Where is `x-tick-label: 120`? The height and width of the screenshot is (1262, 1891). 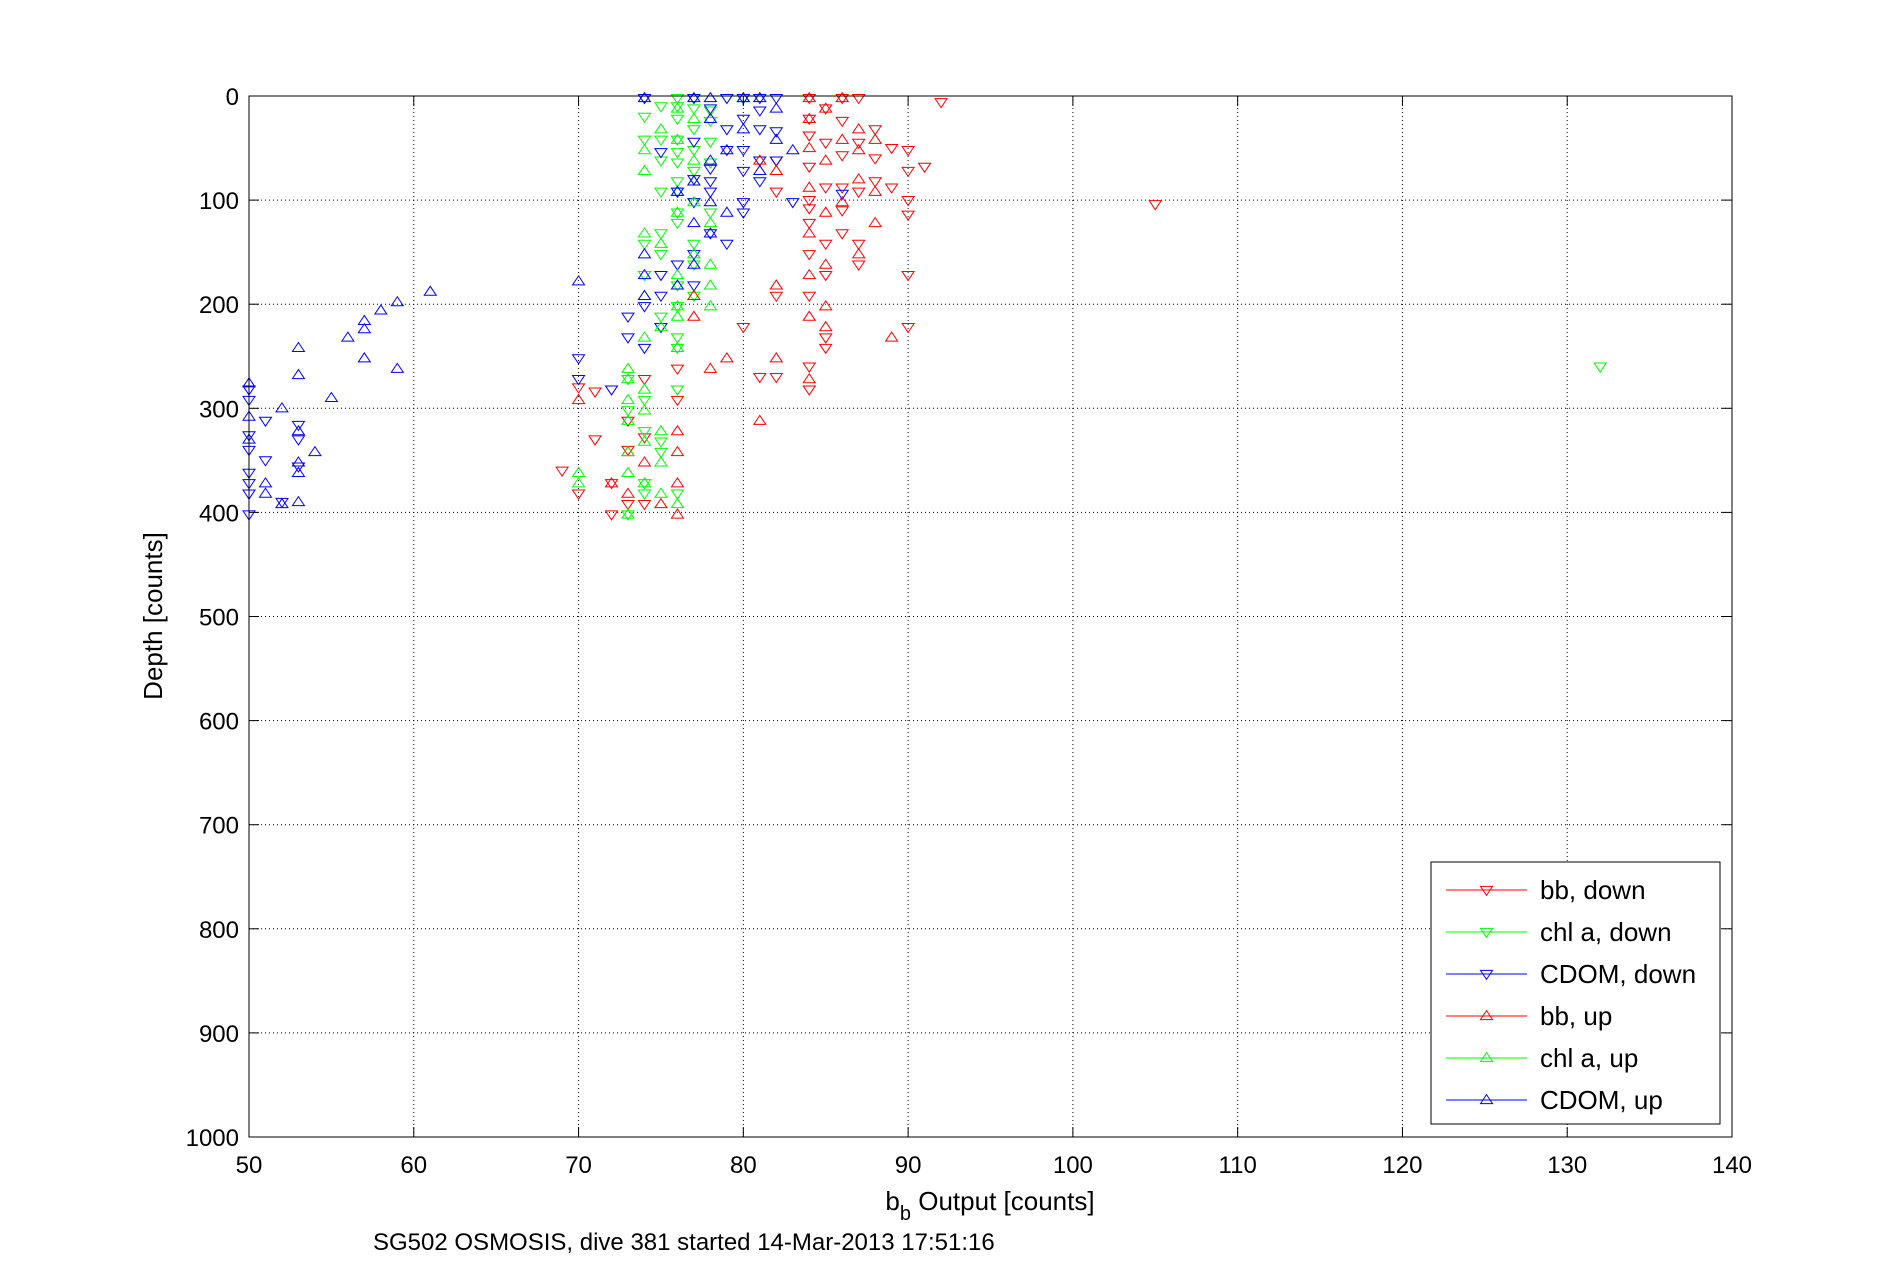
x-tick-label: 120 is located at coordinates (1402, 1165).